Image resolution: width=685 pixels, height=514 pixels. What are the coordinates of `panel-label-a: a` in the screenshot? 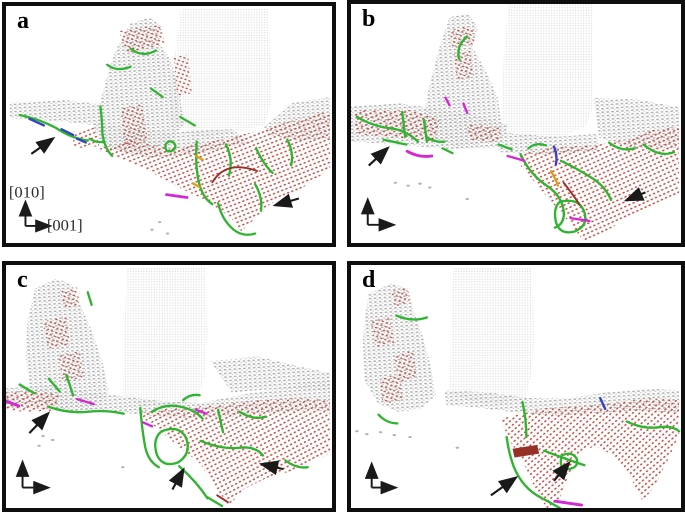 It's located at (23, 21).